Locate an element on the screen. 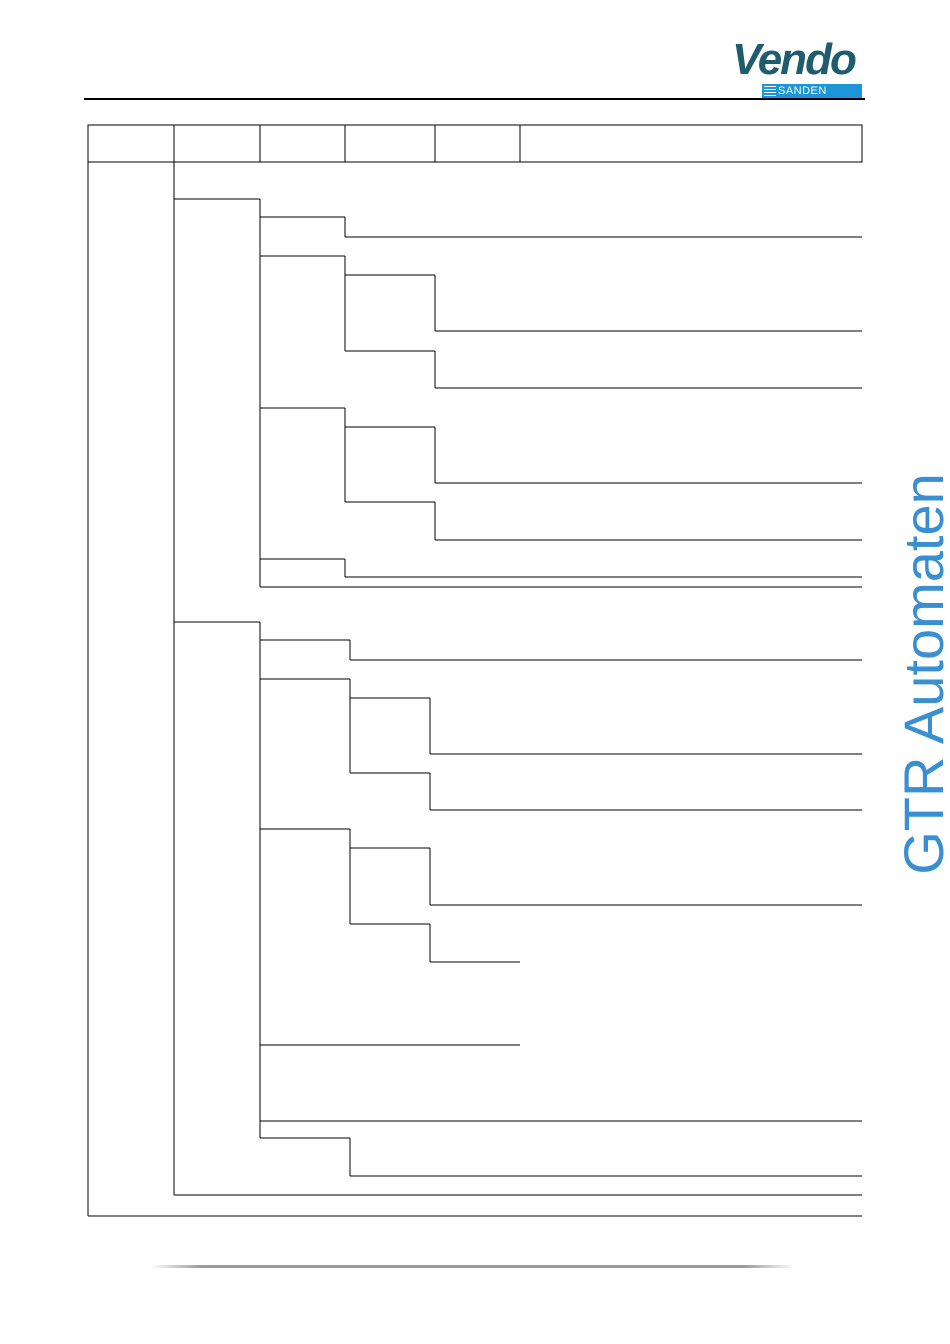  logo-wordmark: Vendo is located at coordinates (794, 59).